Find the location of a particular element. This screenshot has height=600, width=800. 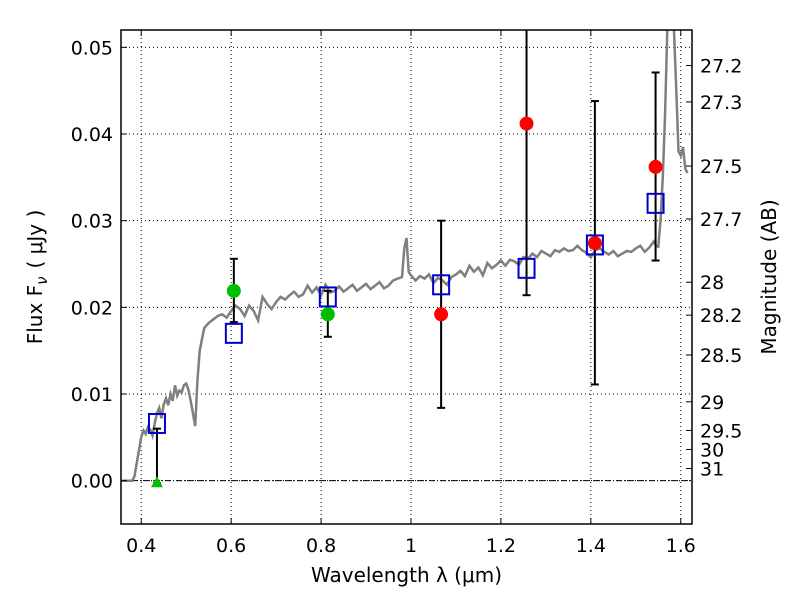

x-tick-label: 1 is located at coordinates (411, 546).